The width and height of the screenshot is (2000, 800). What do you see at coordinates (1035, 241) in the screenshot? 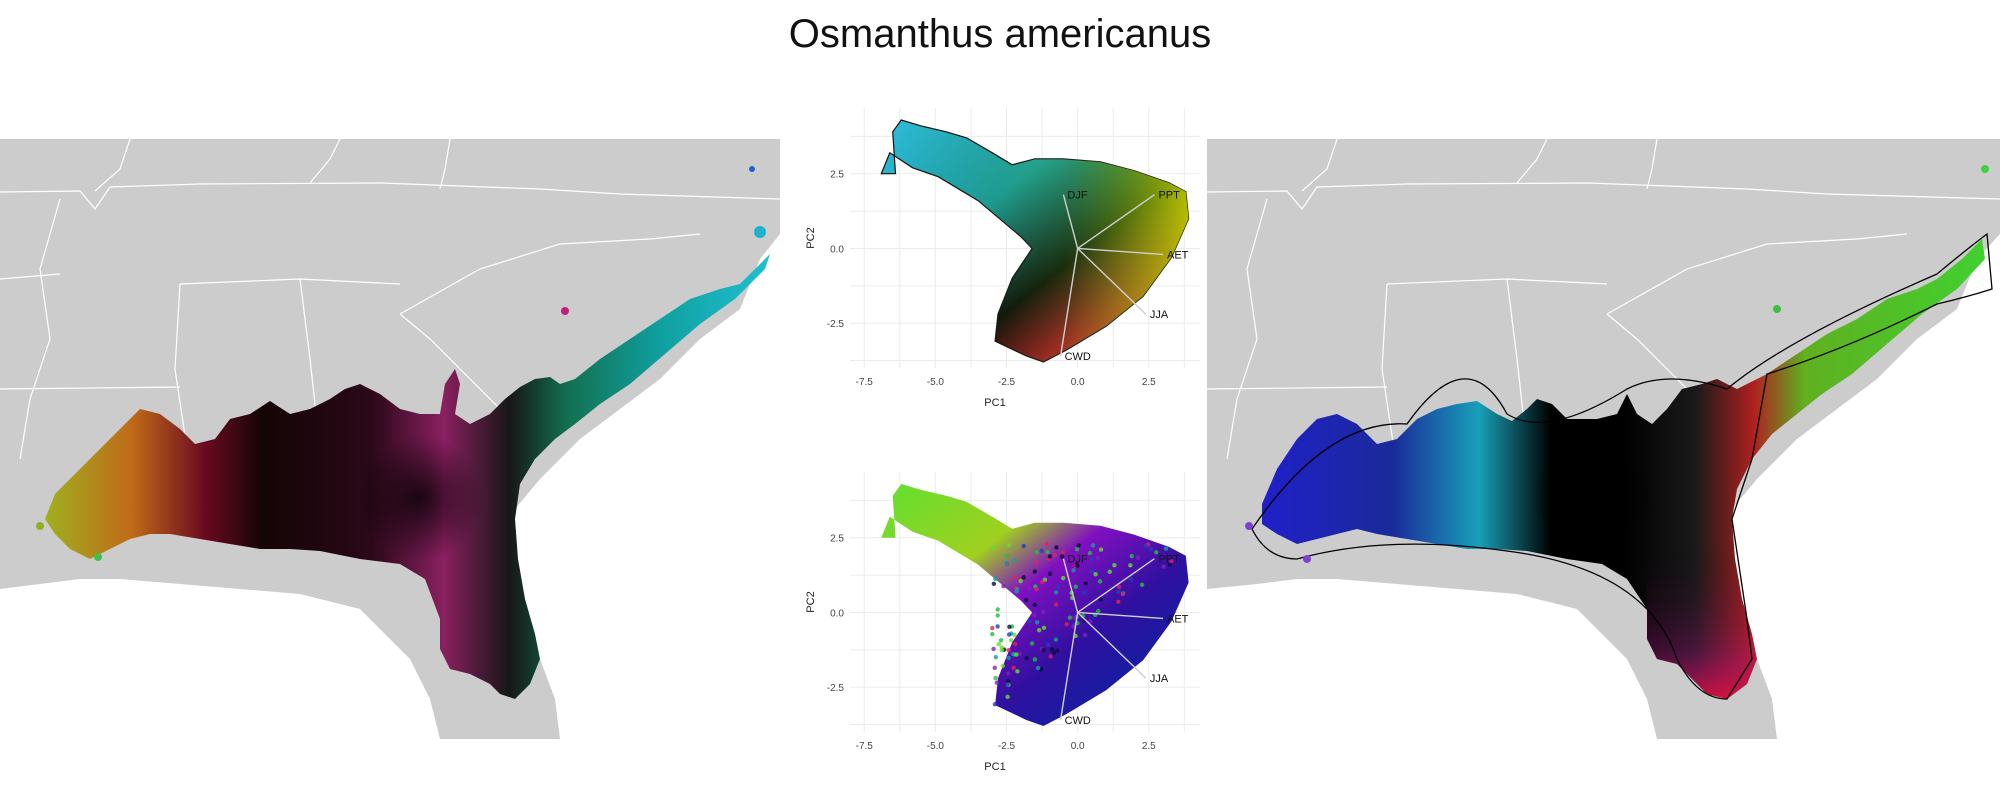
I see `pca-top-point-cloud-highlight` at bounding box center [1035, 241].